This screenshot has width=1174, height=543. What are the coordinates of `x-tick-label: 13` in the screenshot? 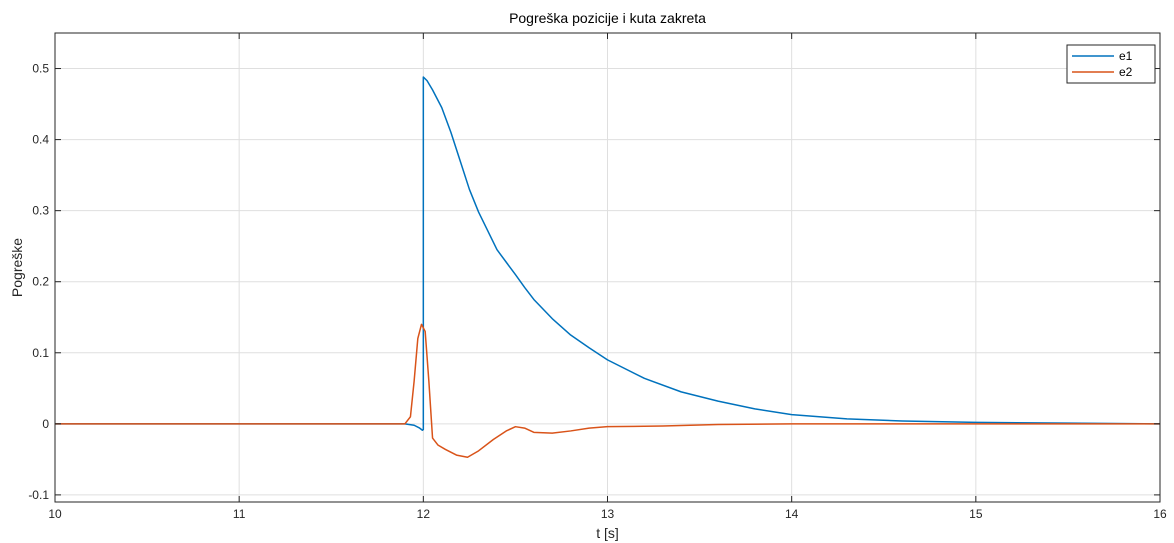 It's located at (608, 514).